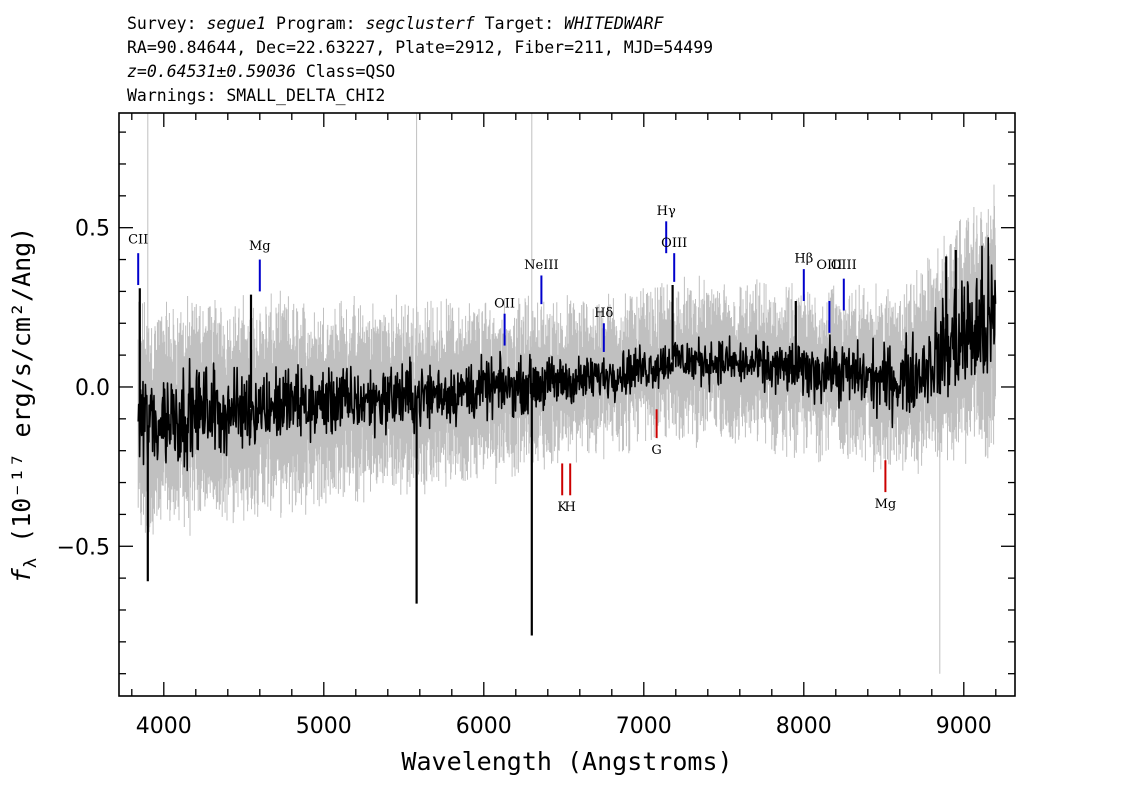  I want to click on emission-line-label-9: OIII, so click(844, 265).